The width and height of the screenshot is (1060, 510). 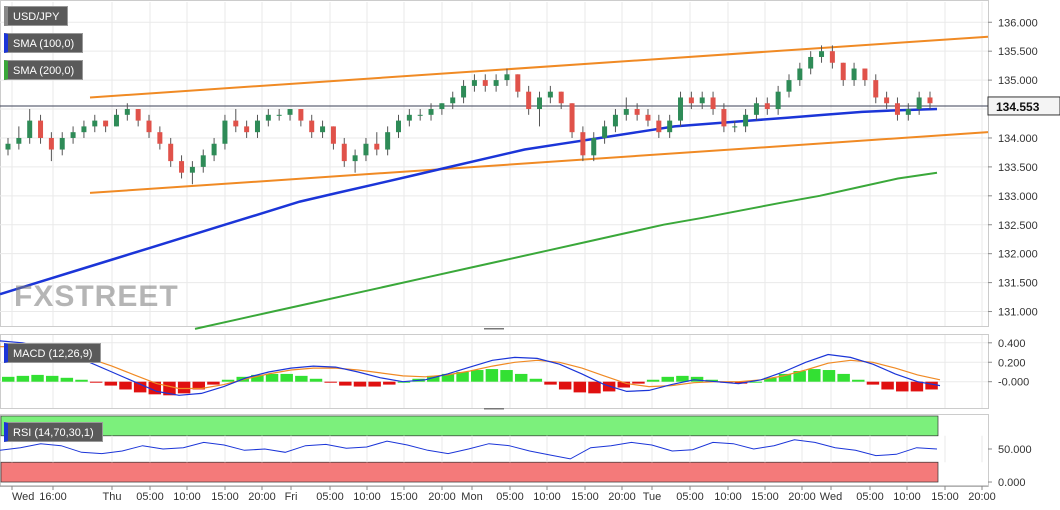 I want to click on macd-label: MACD (12,26,9), so click(x=53, y=353).